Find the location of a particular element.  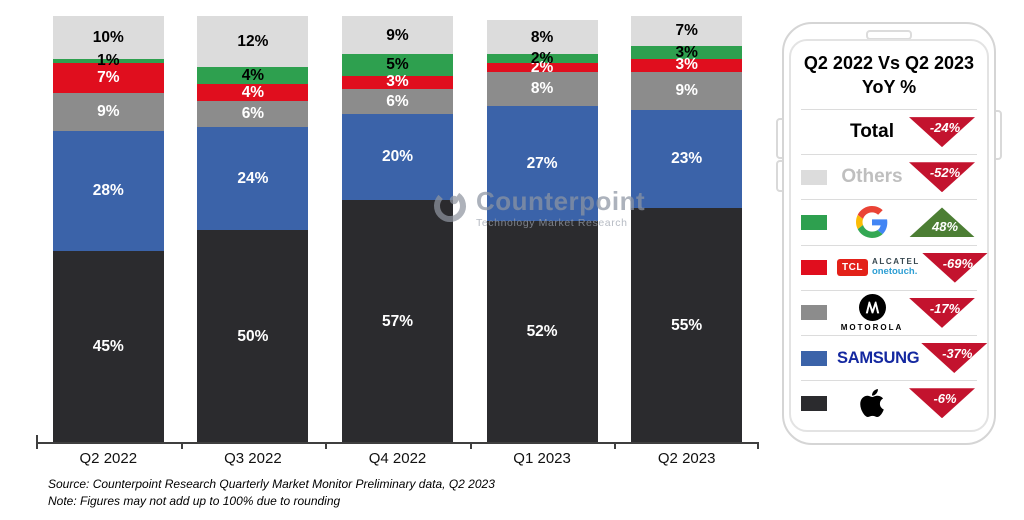

segment-value-label: 6% is located at coordinates (397, 101).